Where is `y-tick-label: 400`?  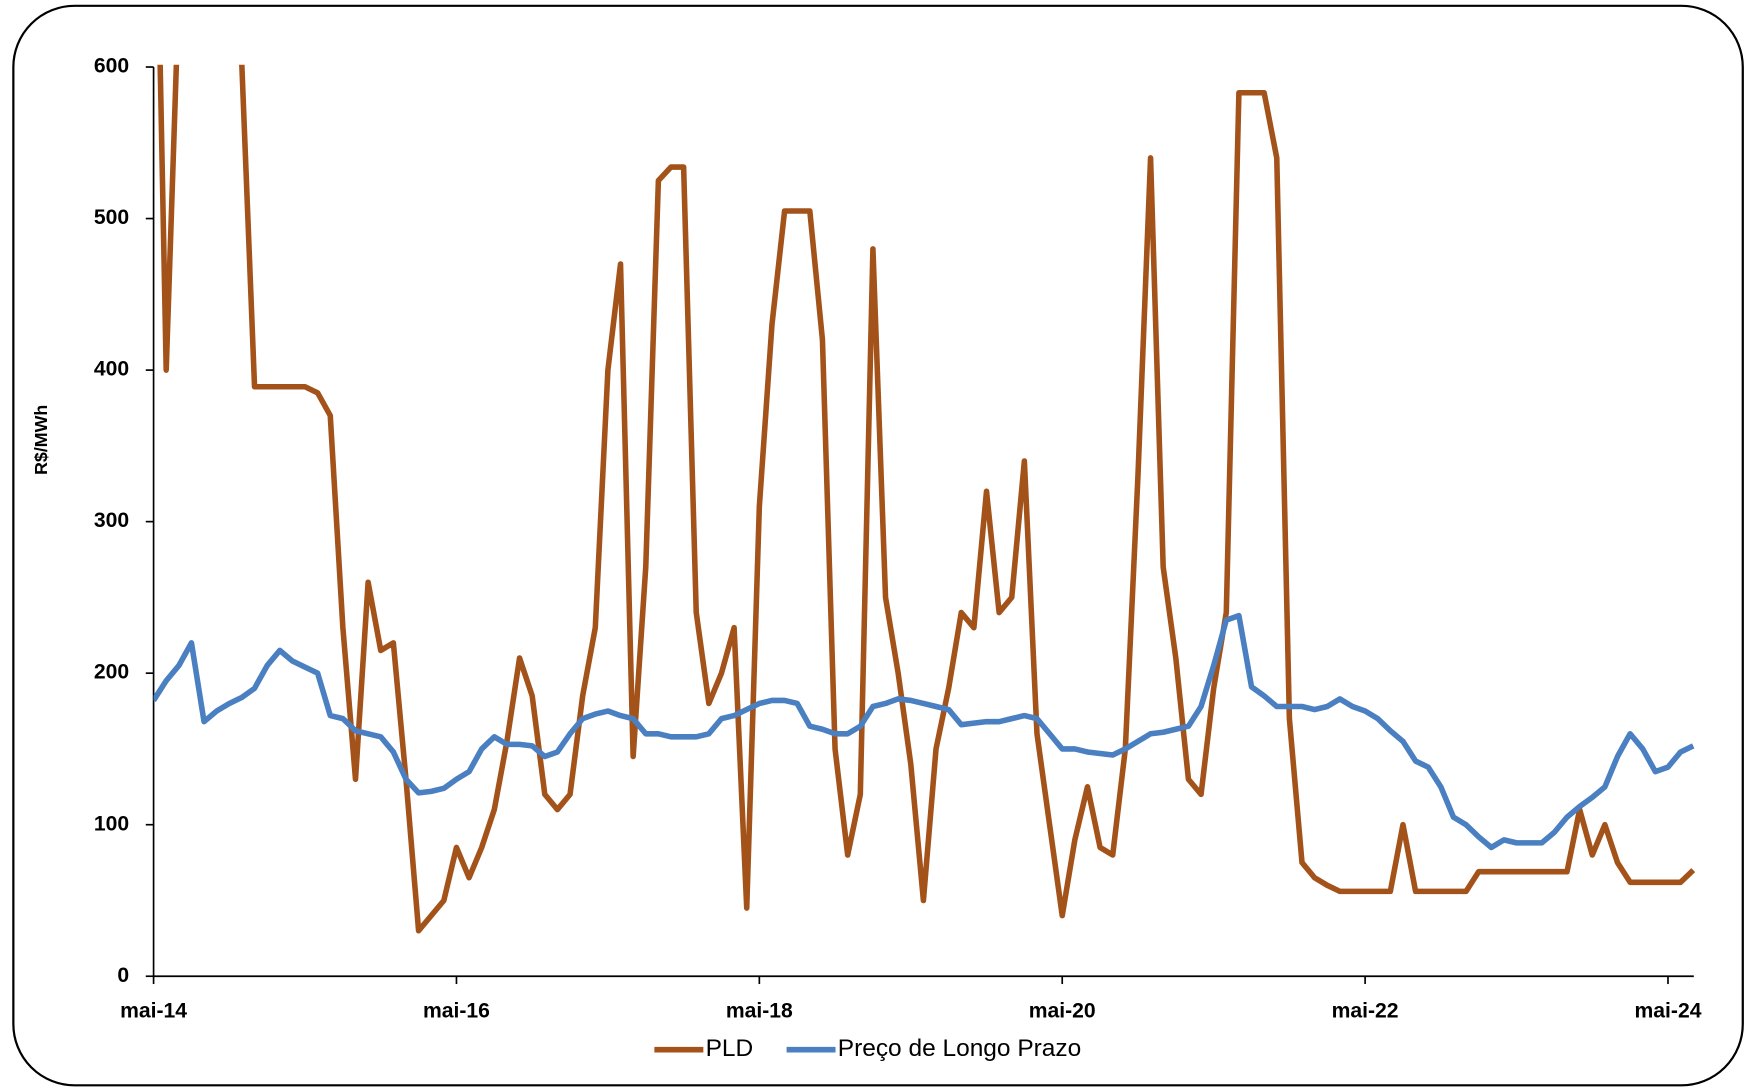
y-tick-label: 400 is located at coordinates (111, 369).